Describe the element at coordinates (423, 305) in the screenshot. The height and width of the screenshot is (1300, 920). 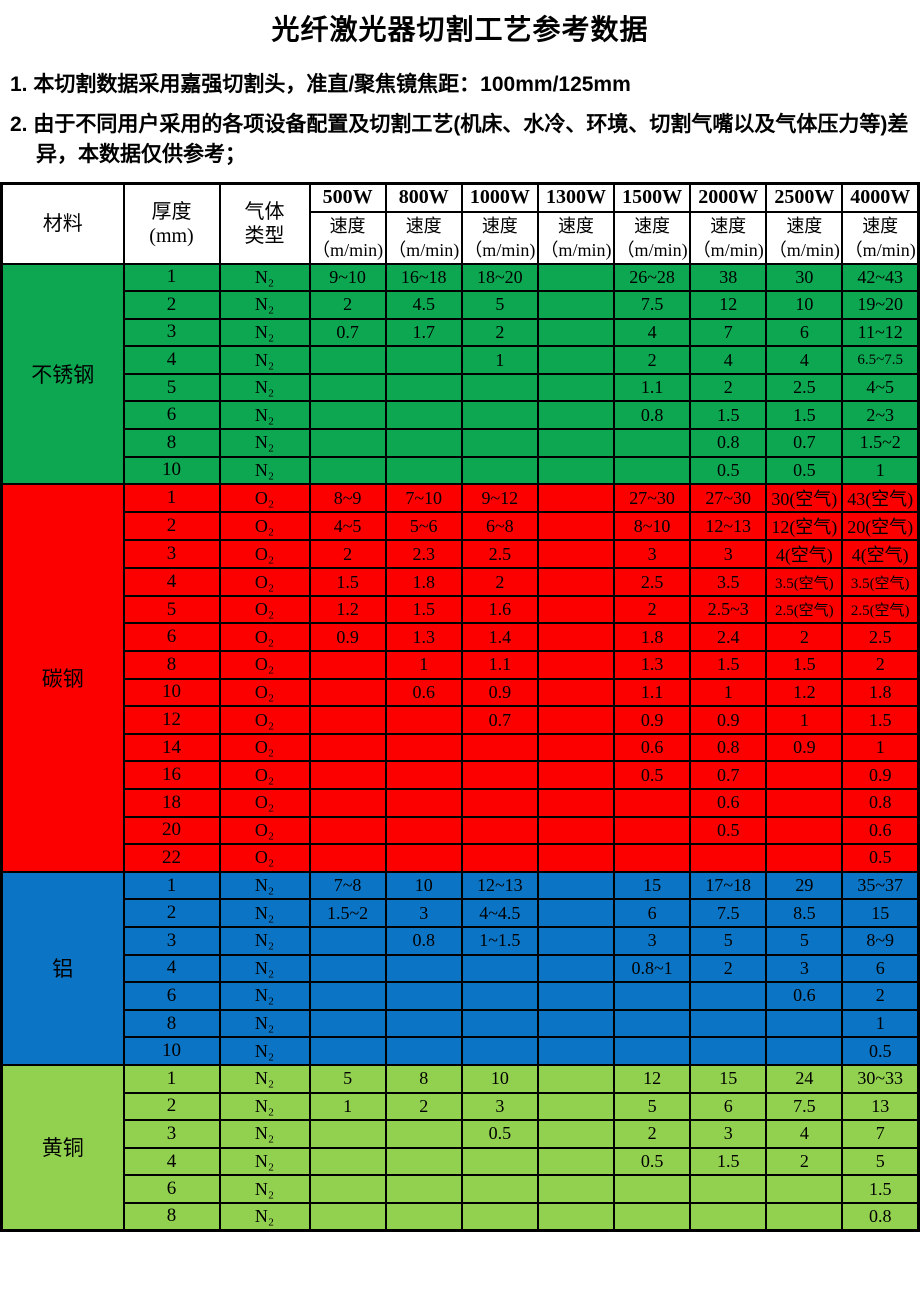
I see `speed-cell: 4.5` at that location.